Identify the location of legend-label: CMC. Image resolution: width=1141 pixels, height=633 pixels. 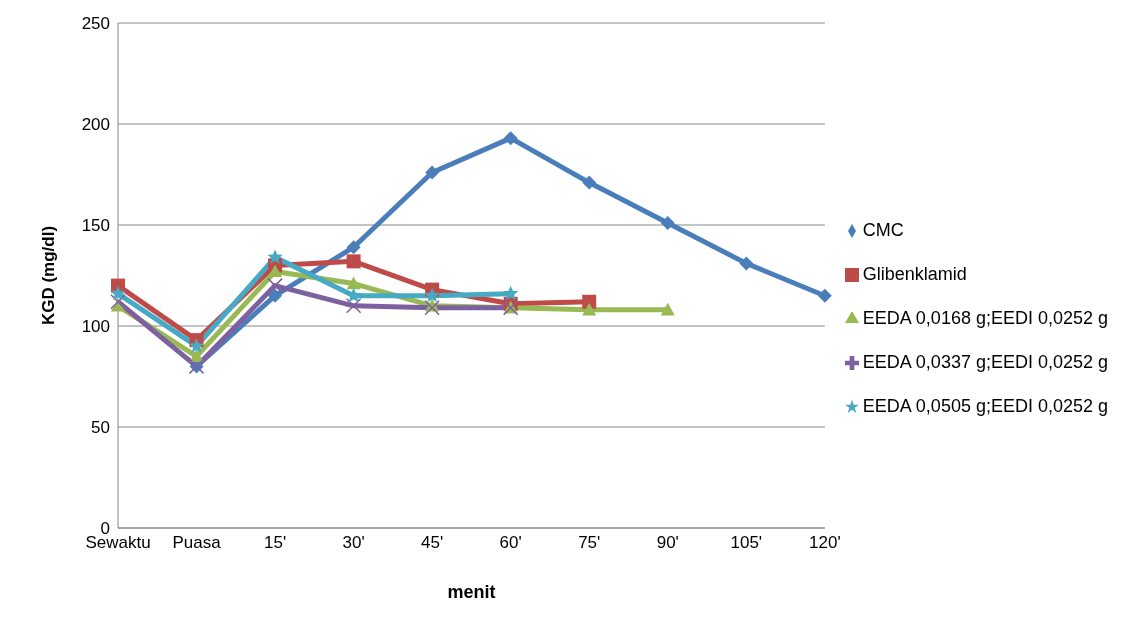
(883, 230).